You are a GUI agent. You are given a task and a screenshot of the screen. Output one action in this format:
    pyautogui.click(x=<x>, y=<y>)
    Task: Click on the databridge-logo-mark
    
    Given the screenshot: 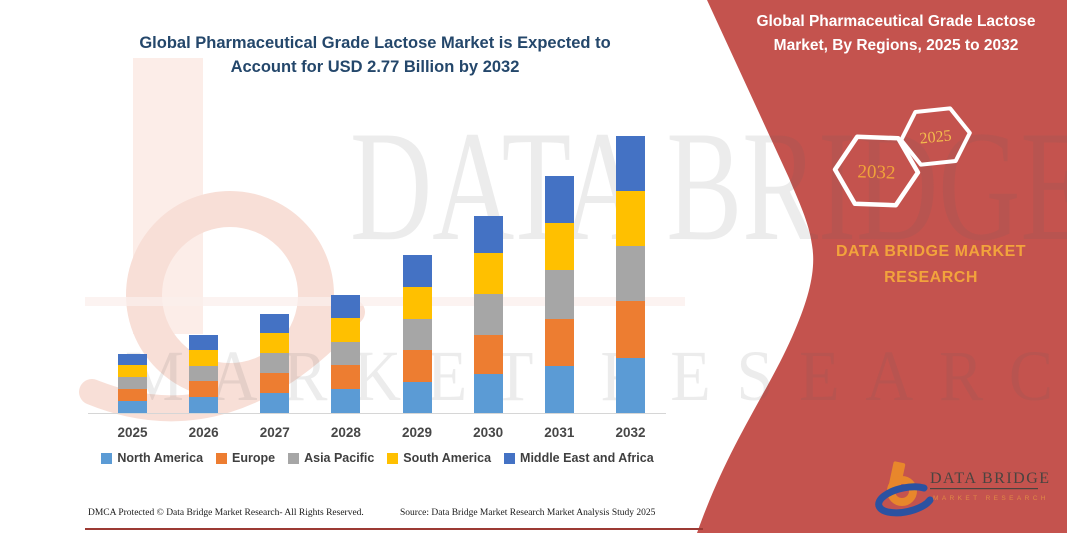 What is the action you would take?
    pyautogui.click(x=904, y=489)
    